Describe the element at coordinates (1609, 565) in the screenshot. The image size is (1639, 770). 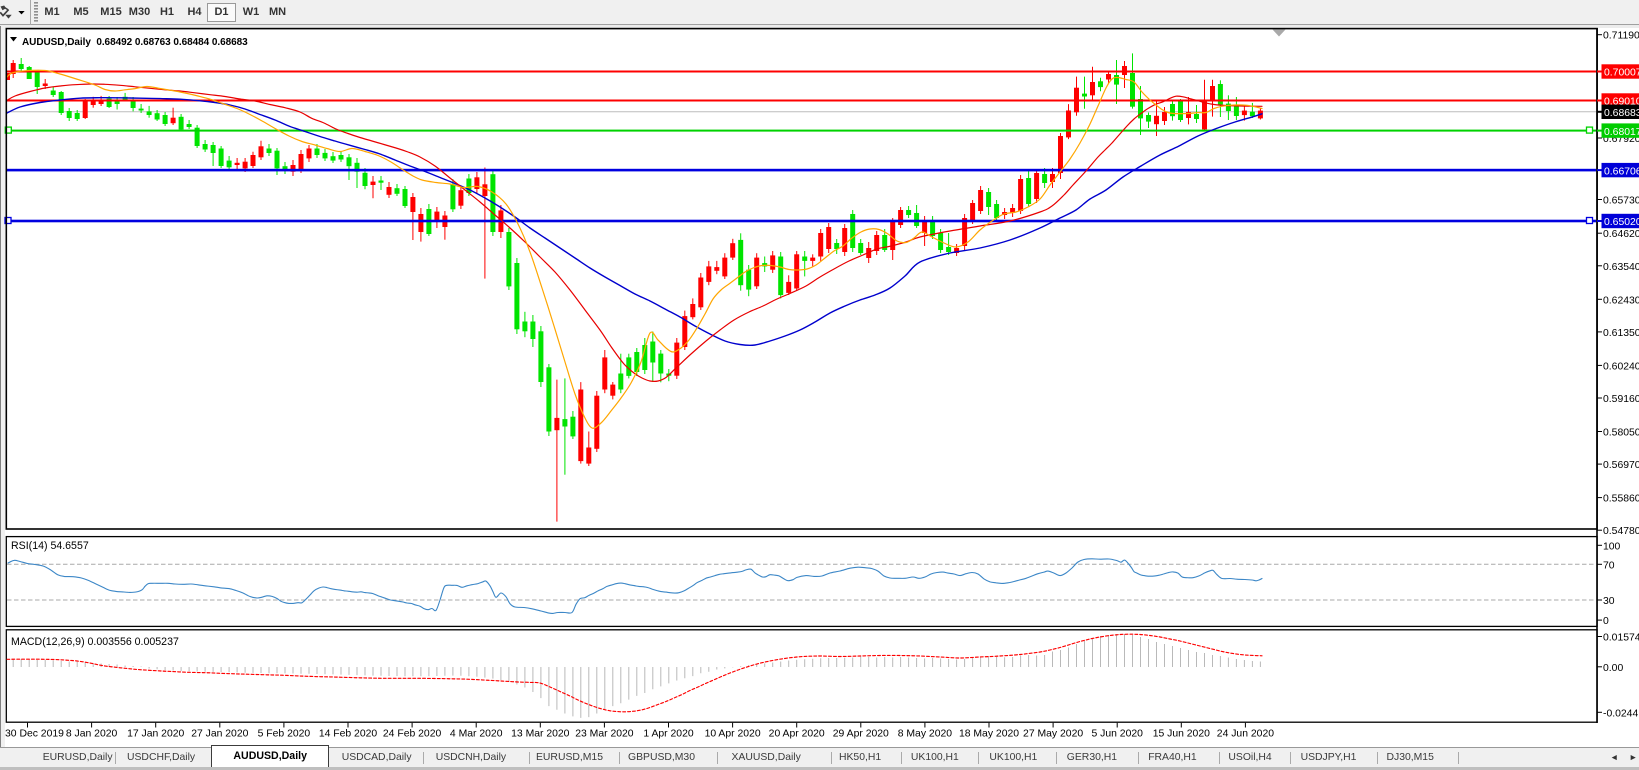
I see `svg-text: 70` at that location.